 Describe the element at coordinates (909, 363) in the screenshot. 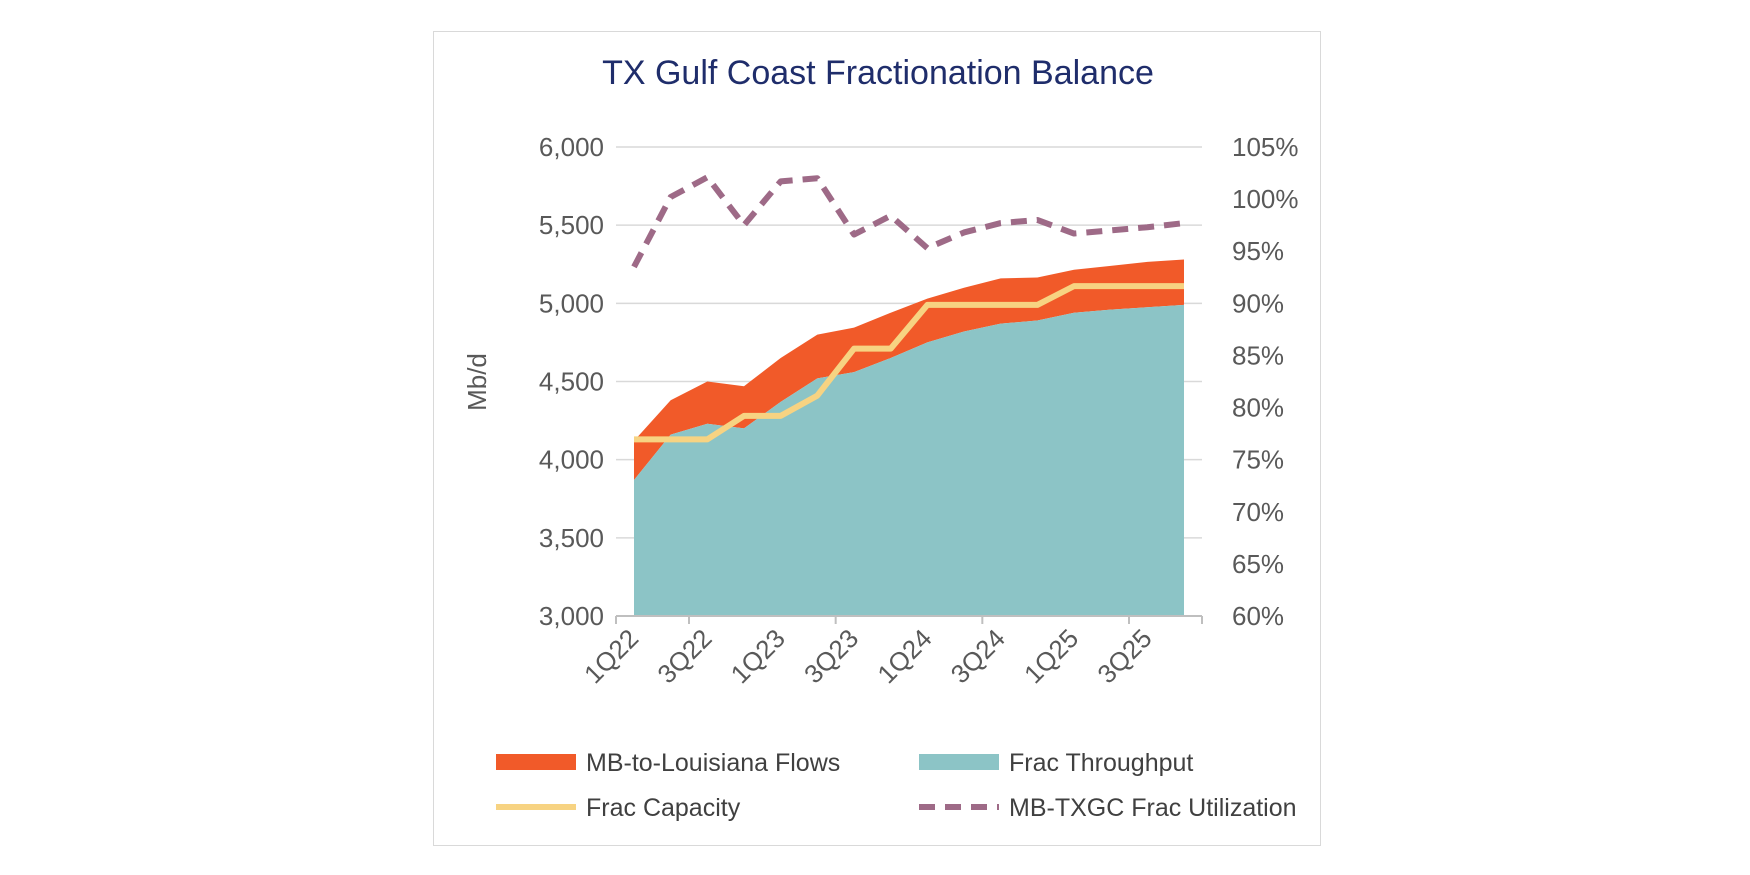

I see `series-line-frac-capacity` at that location.